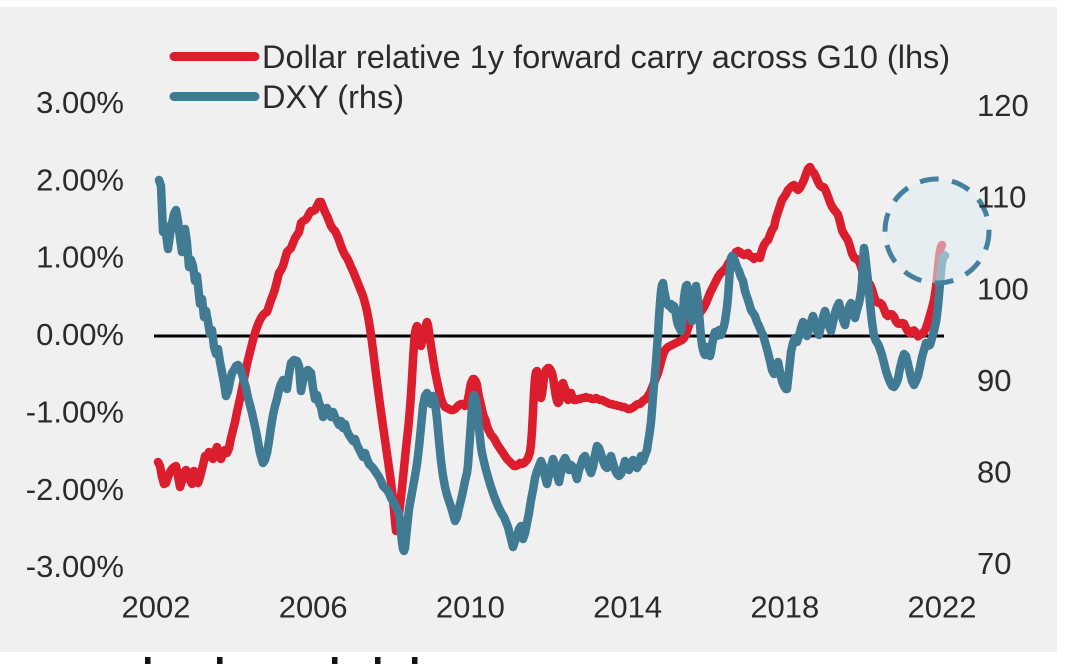  I want to click on svg-text: 2010, so click(470, 607).